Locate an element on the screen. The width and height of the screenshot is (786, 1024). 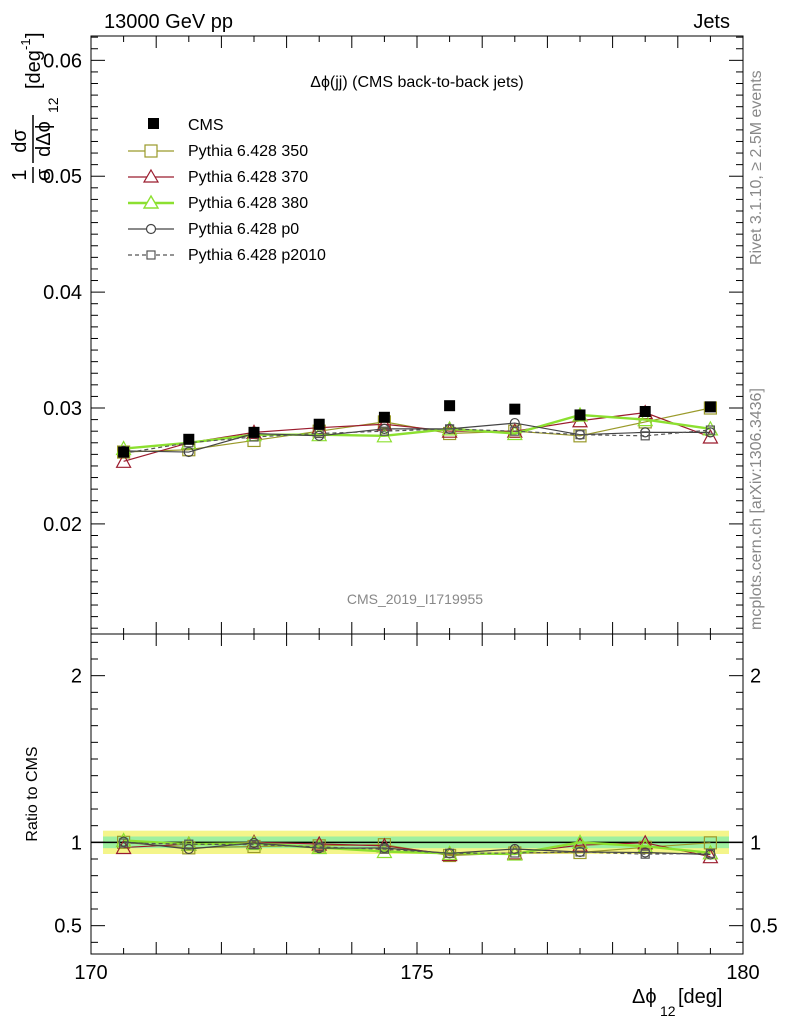
ratio-y-tick-label: 0.5 is located at coordinates (68, 927).